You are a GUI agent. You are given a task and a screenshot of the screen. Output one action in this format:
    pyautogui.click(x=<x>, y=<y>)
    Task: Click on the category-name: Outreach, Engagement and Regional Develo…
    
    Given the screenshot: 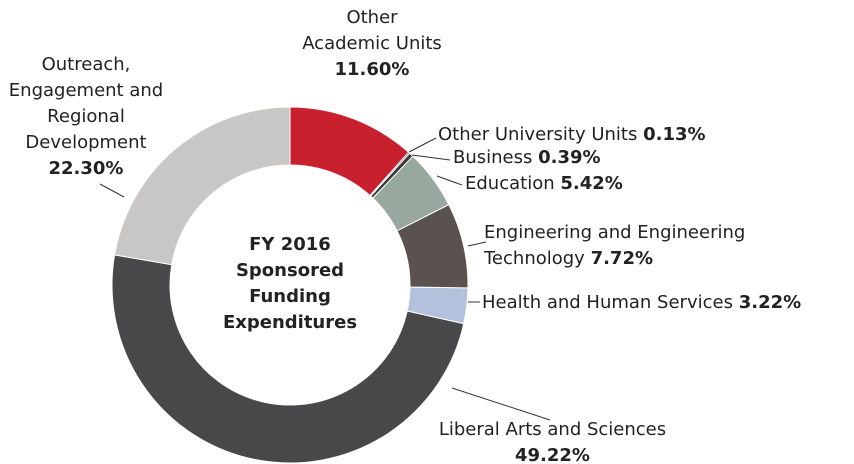 What is the action you would take?
    pyautogui.click(x=86, y=103)
    